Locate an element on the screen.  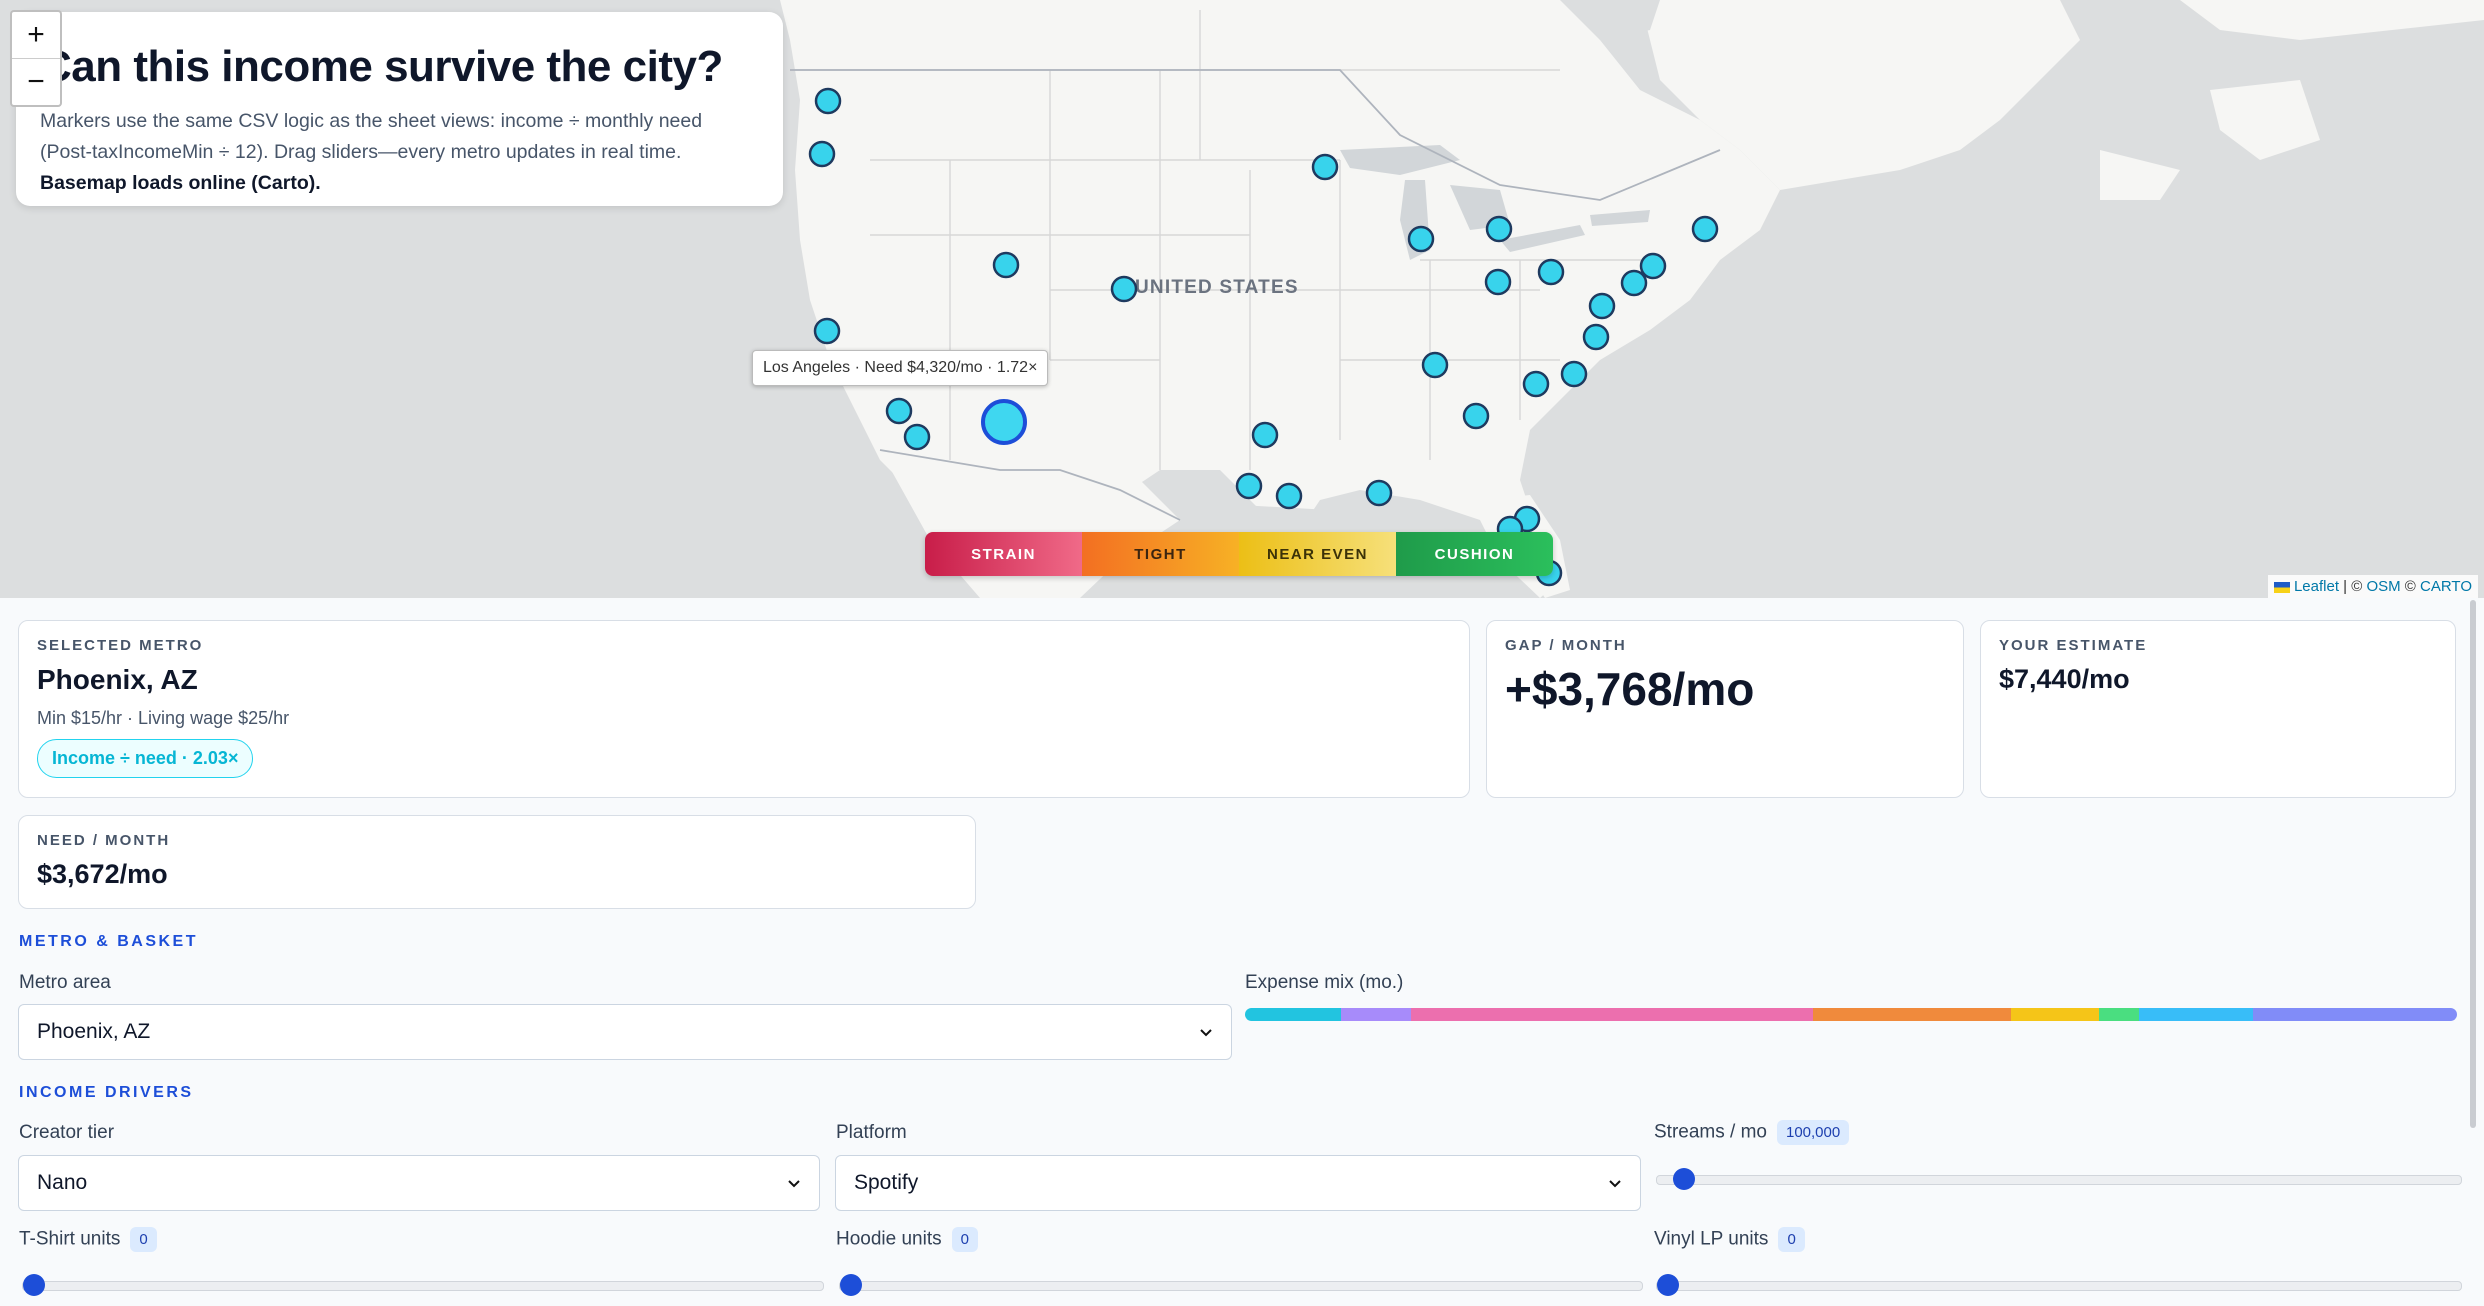
tshirt-label: T-Shirt units is located at coordinates (70, 1239).